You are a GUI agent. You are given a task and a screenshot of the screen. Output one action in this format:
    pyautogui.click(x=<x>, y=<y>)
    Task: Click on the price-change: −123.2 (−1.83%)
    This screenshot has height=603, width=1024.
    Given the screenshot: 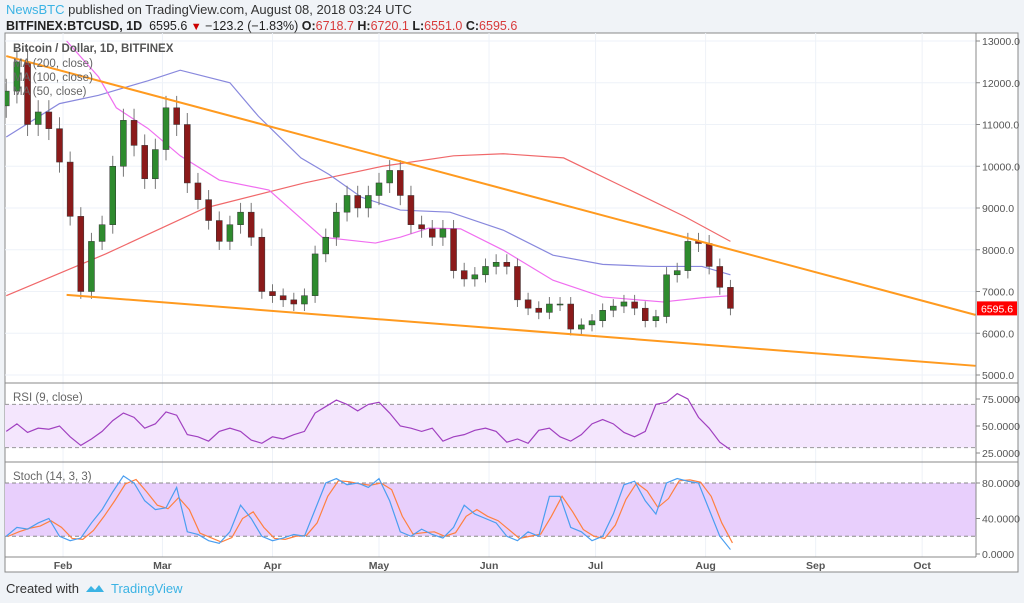 What is the action you would take?
    pyautogui.click(x=252, y=26)
    